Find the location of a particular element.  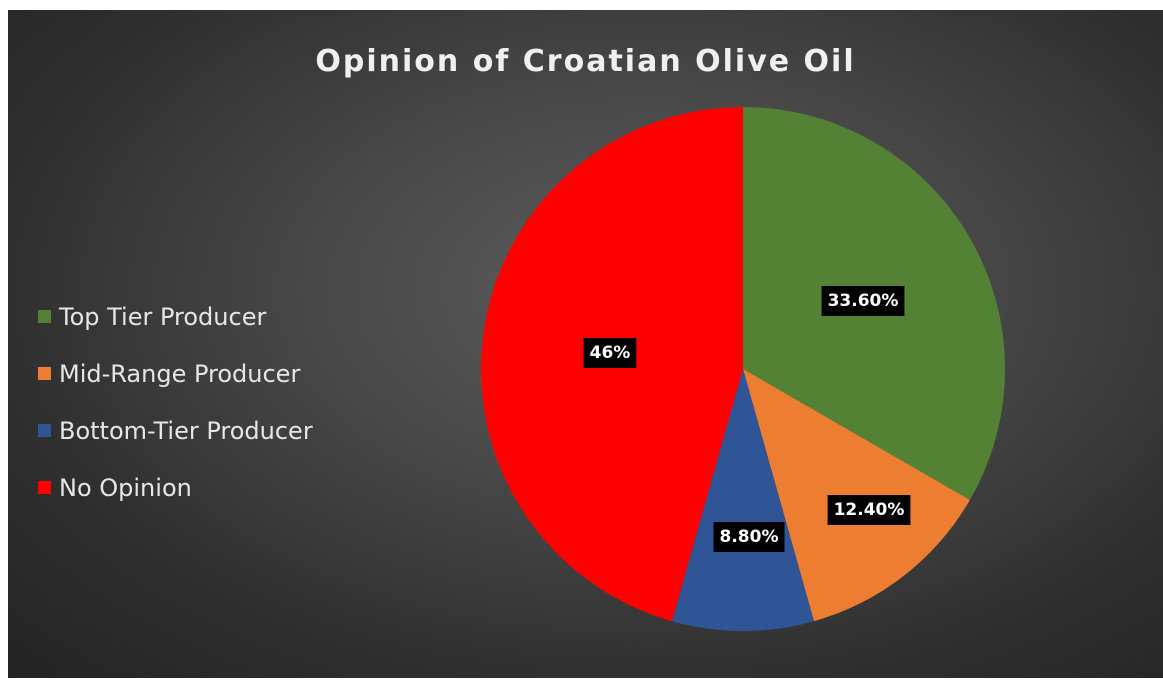

data-label: 46% is located at coordinates (610, 353).